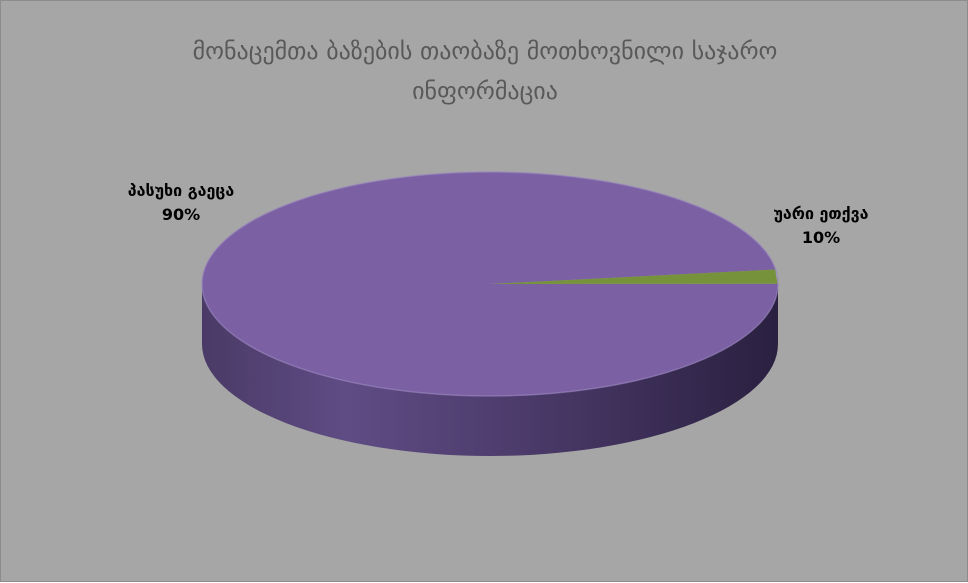 This screenshot has width=968, height=583. Describe the element at coordinates (485, 91) in the screenshot. I see `chart-title-line-2: ინფორმაცია` at that location.